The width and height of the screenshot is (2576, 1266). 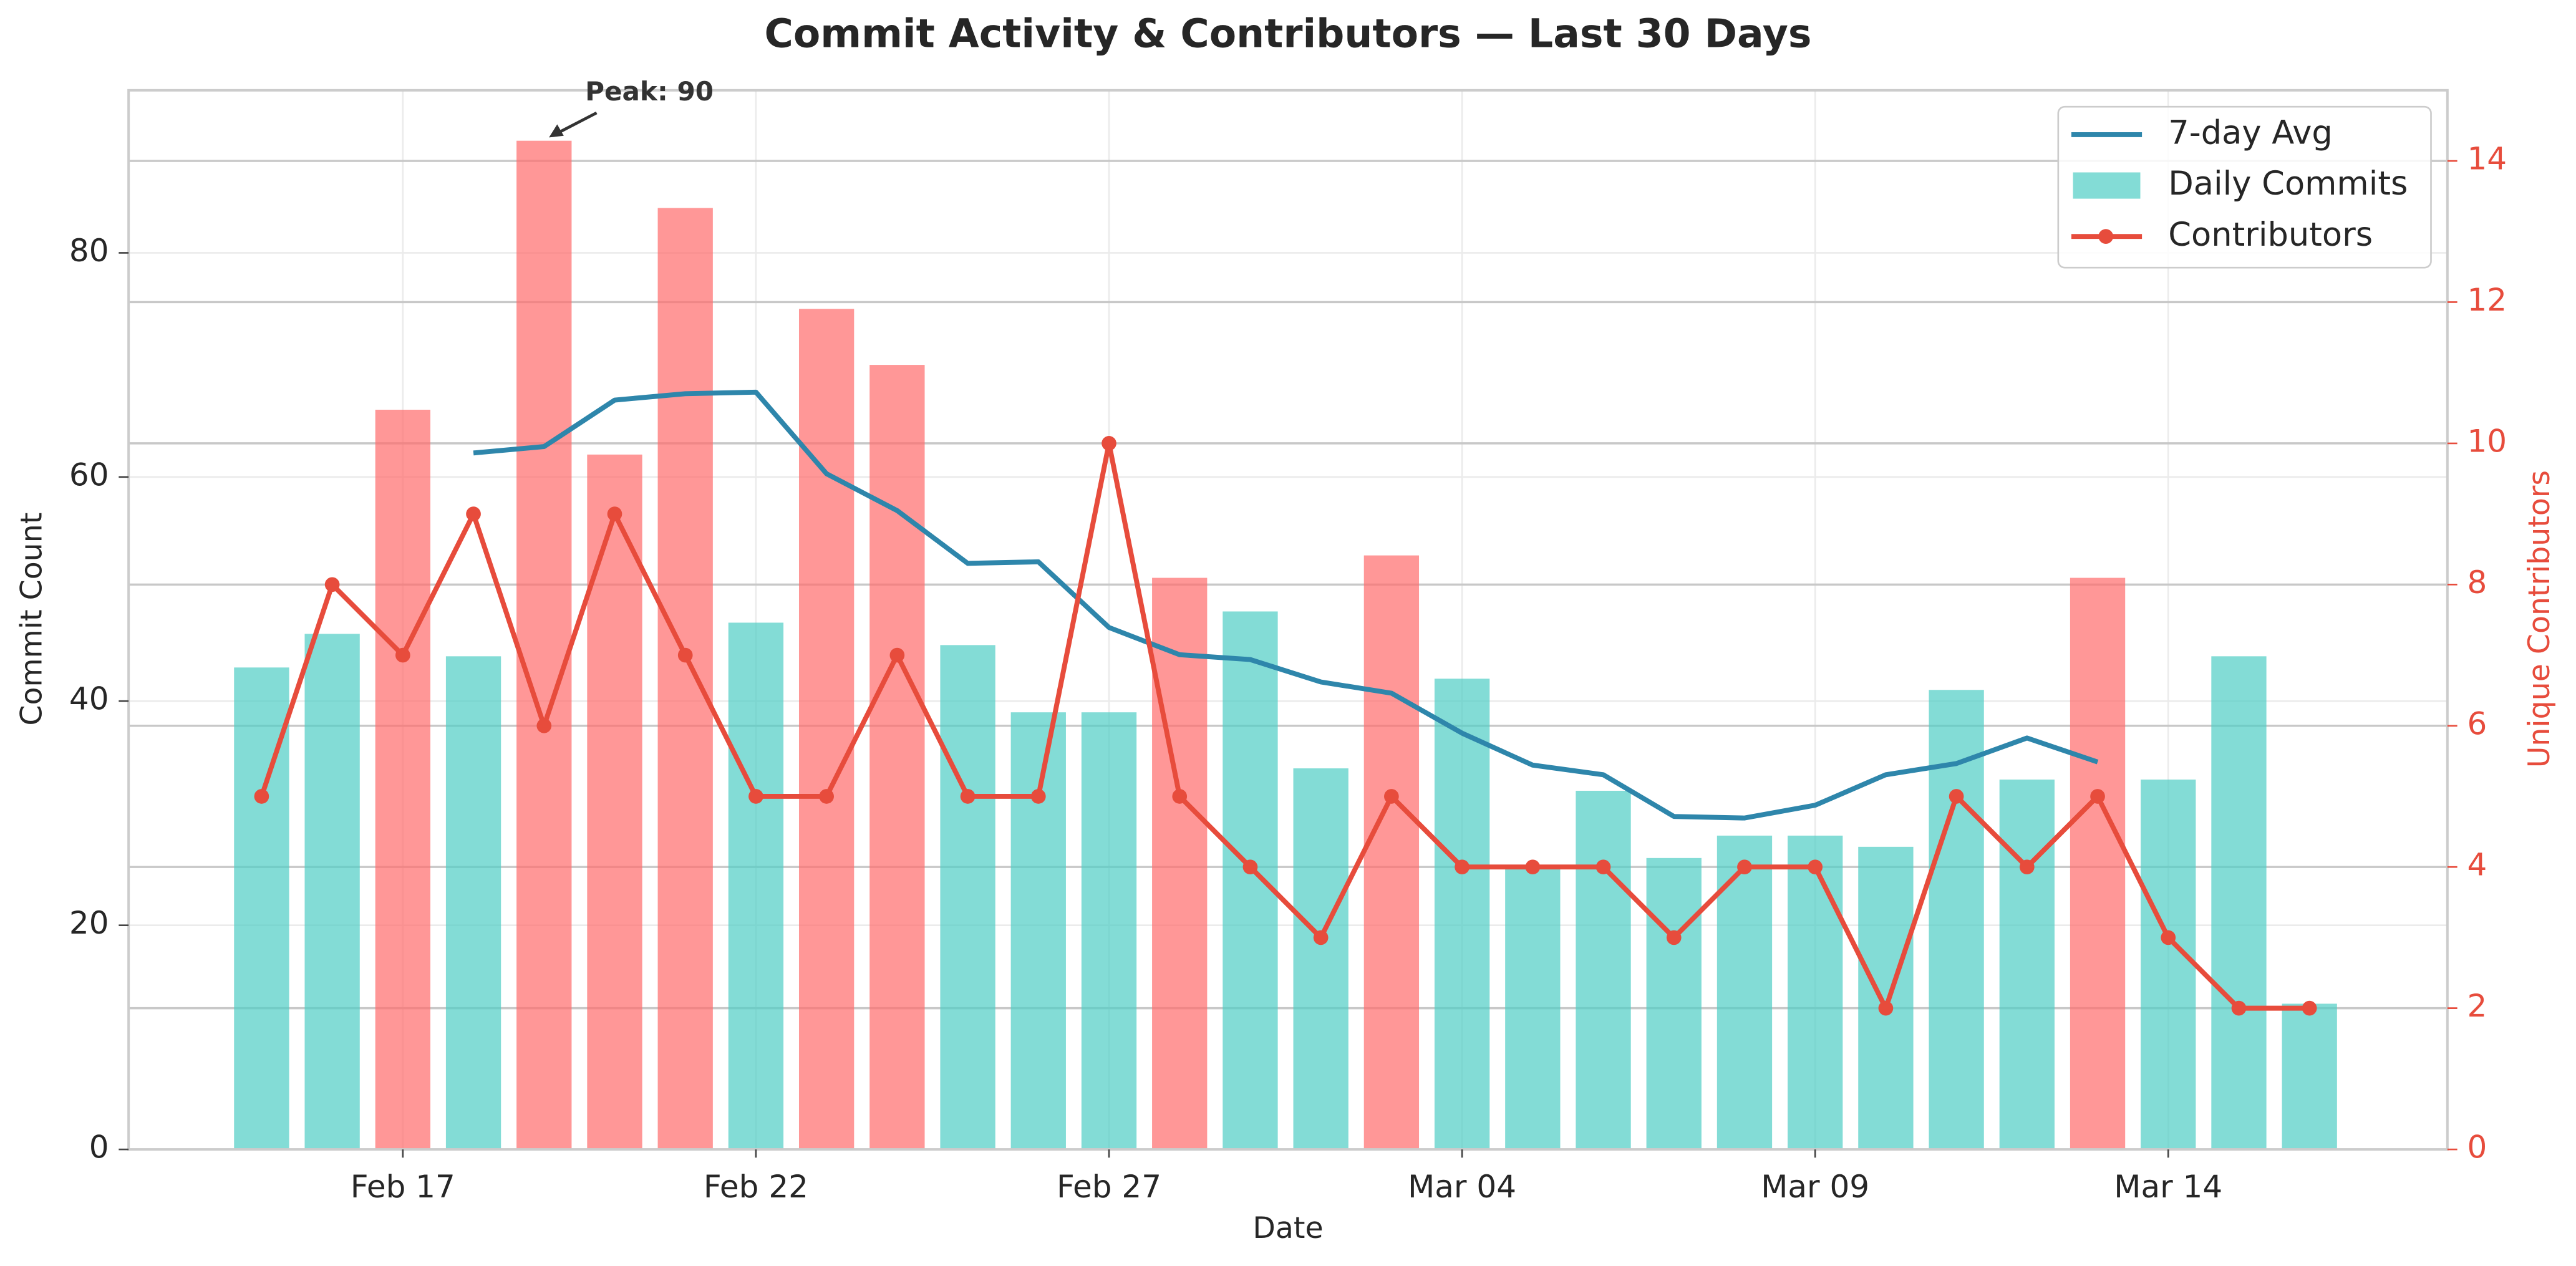 I want to click on legend-box, so click(x=2244, y=187).